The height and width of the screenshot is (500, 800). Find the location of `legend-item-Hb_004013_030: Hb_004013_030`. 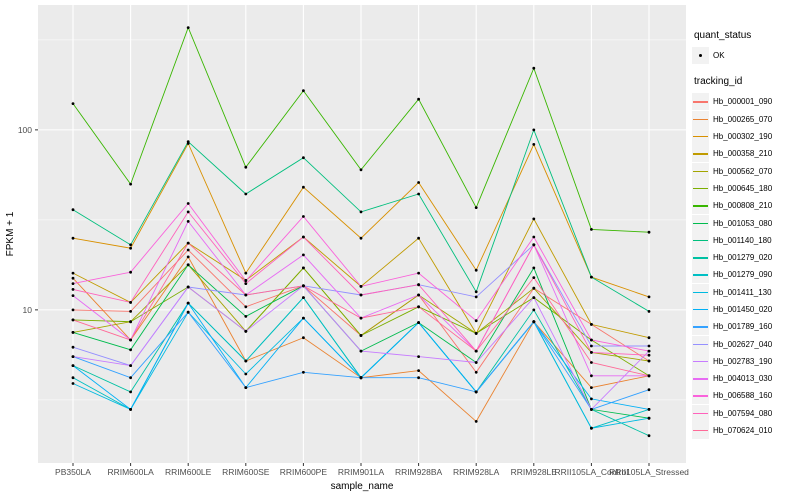

legend-item-Hb_004013_030: Hb_004013_030 is located at coordinates (746, 379).